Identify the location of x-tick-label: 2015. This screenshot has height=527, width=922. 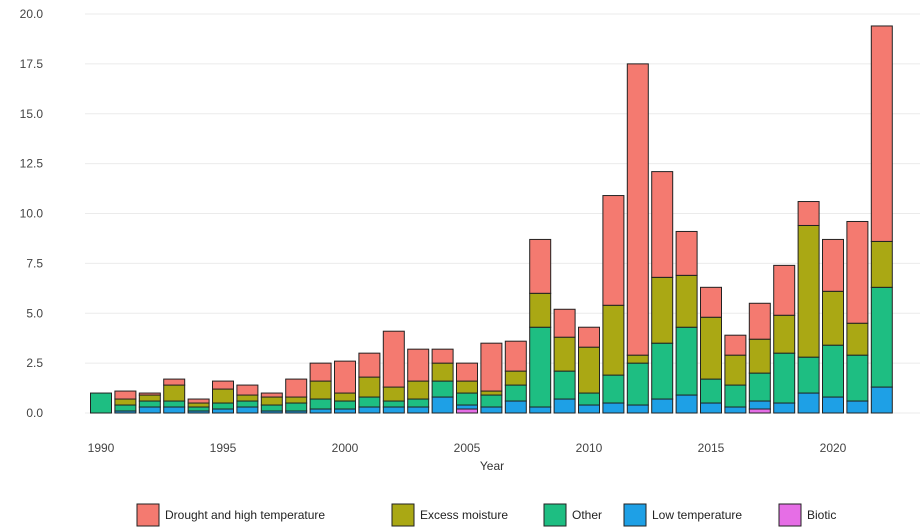
(711, 448).